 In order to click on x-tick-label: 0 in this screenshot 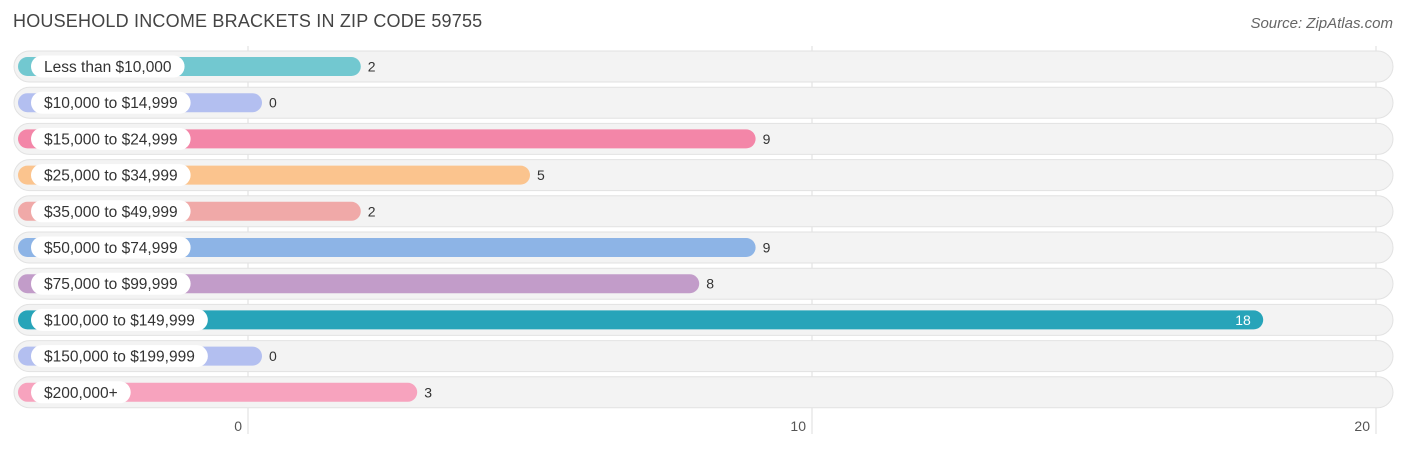, I will do `click(238, 426)`.